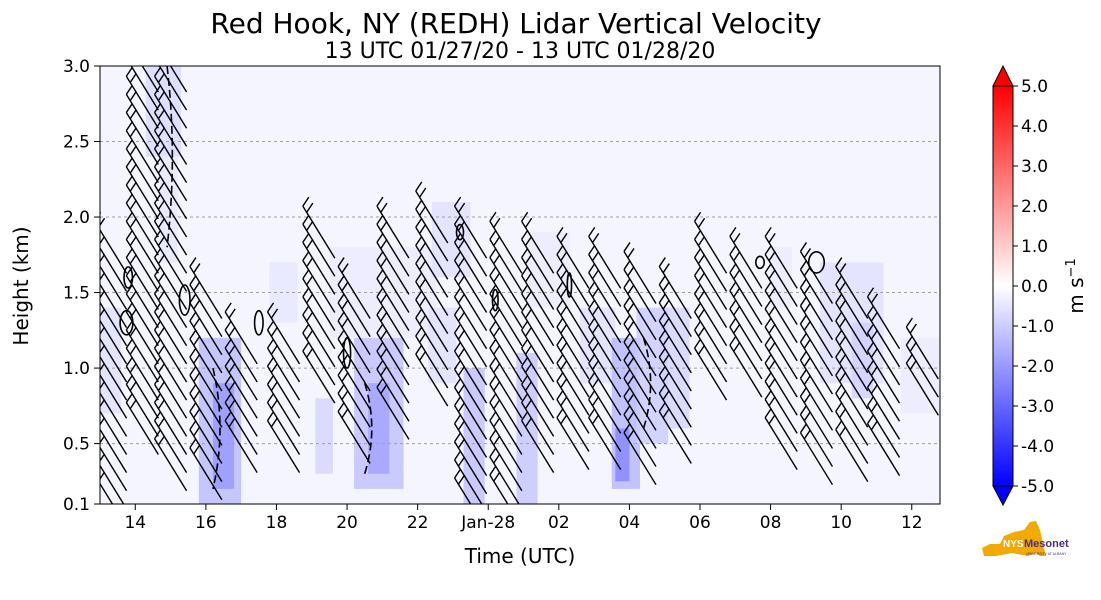 The width and height of the screenshot is (1101, 600). I want to click on colorbar-tick-label: -1.0, so click(1037, 327).